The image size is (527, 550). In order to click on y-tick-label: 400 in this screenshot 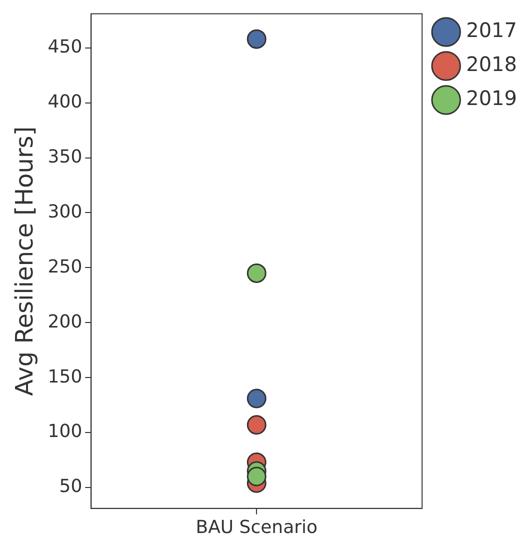, I will do `click(65, 102)`.